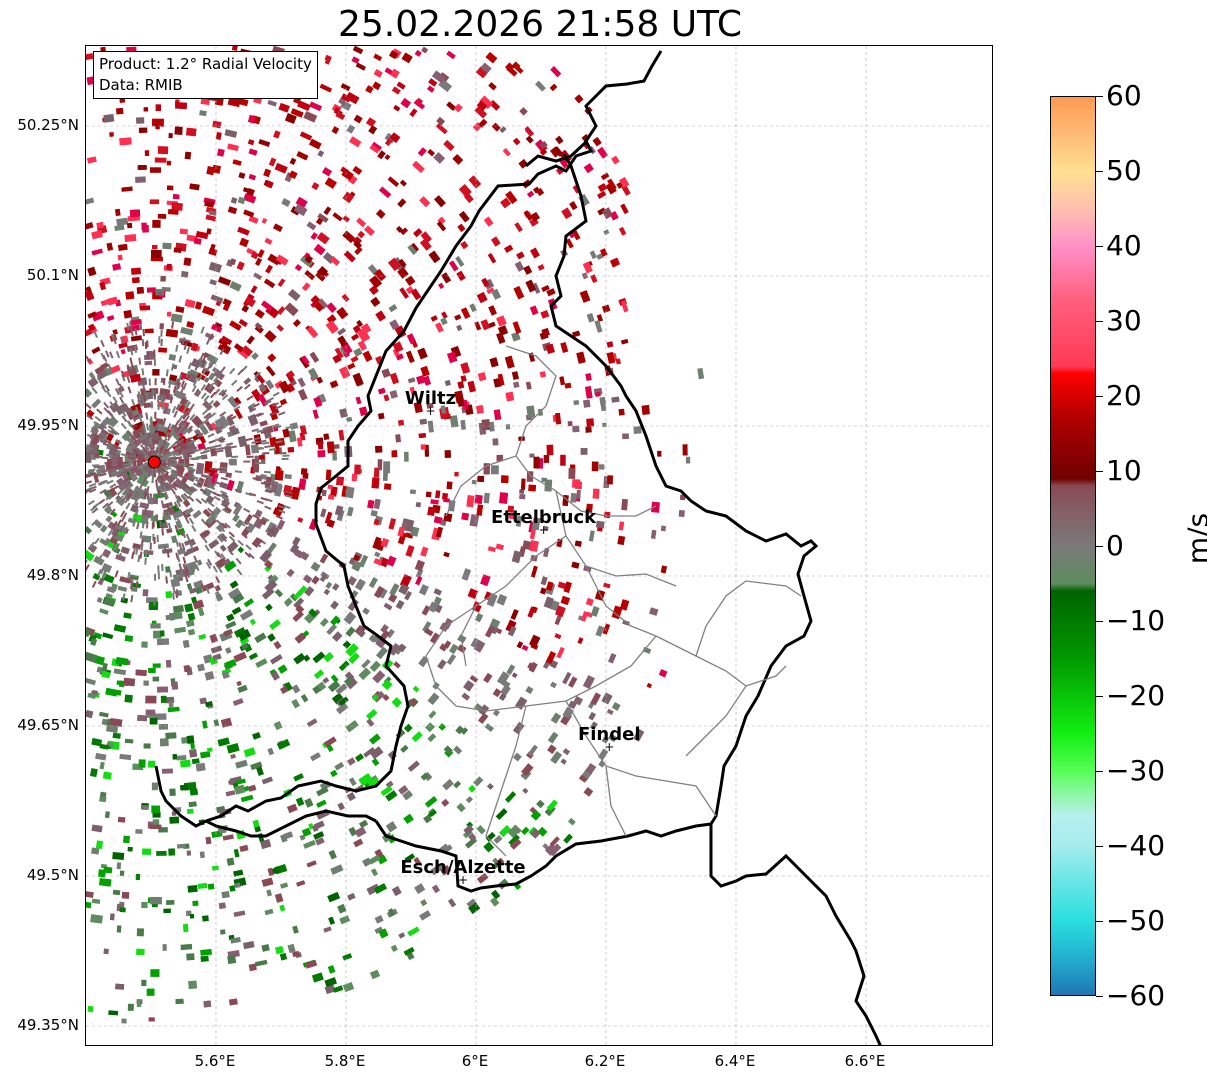 Image resolution: width=1207 pixels, height=1081 pixels. I want to click on colorbar-tick-label: 40, so click(1124, 245).